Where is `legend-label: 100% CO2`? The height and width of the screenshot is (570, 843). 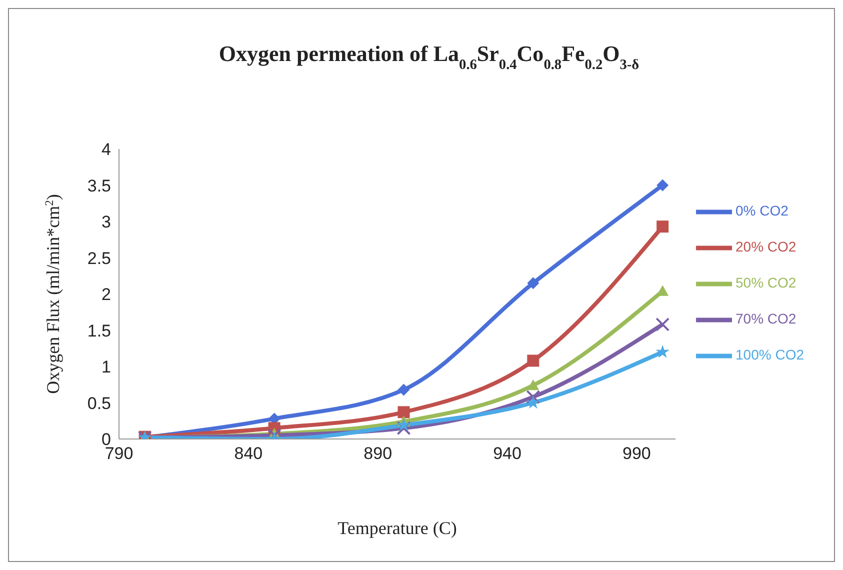
legend-label: 100% CO2 is located at coordinates (770, 354).